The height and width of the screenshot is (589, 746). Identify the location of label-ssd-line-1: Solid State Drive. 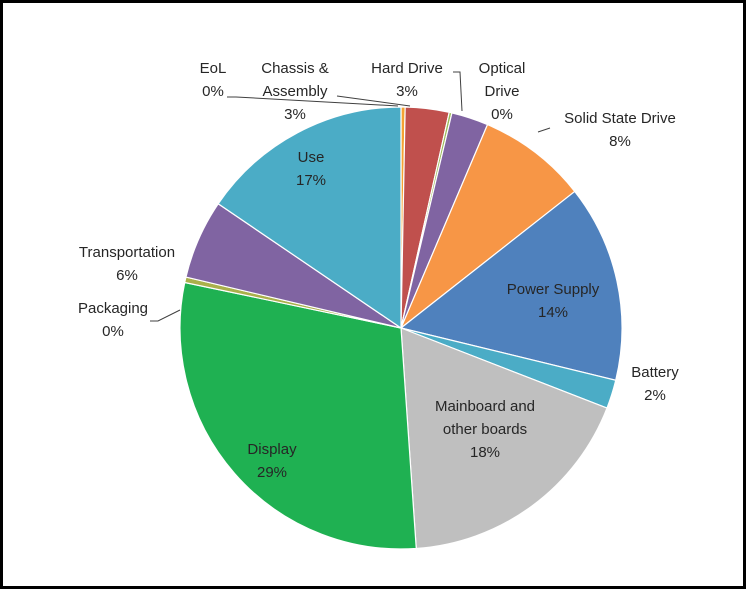
(620, 118).